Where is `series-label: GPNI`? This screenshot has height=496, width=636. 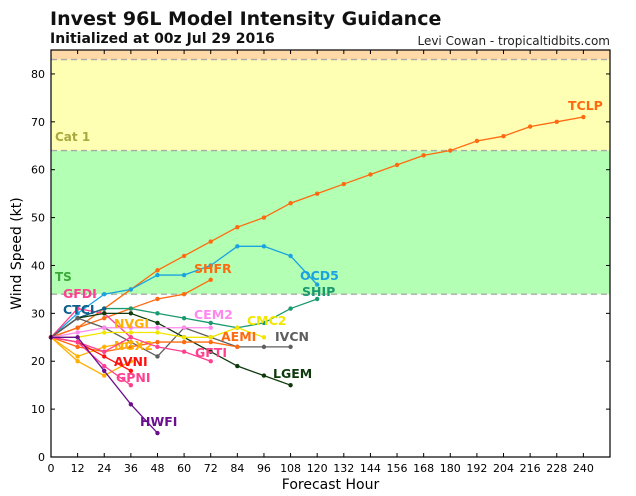
series-label: GPNI is located at coordinates (133, 377).